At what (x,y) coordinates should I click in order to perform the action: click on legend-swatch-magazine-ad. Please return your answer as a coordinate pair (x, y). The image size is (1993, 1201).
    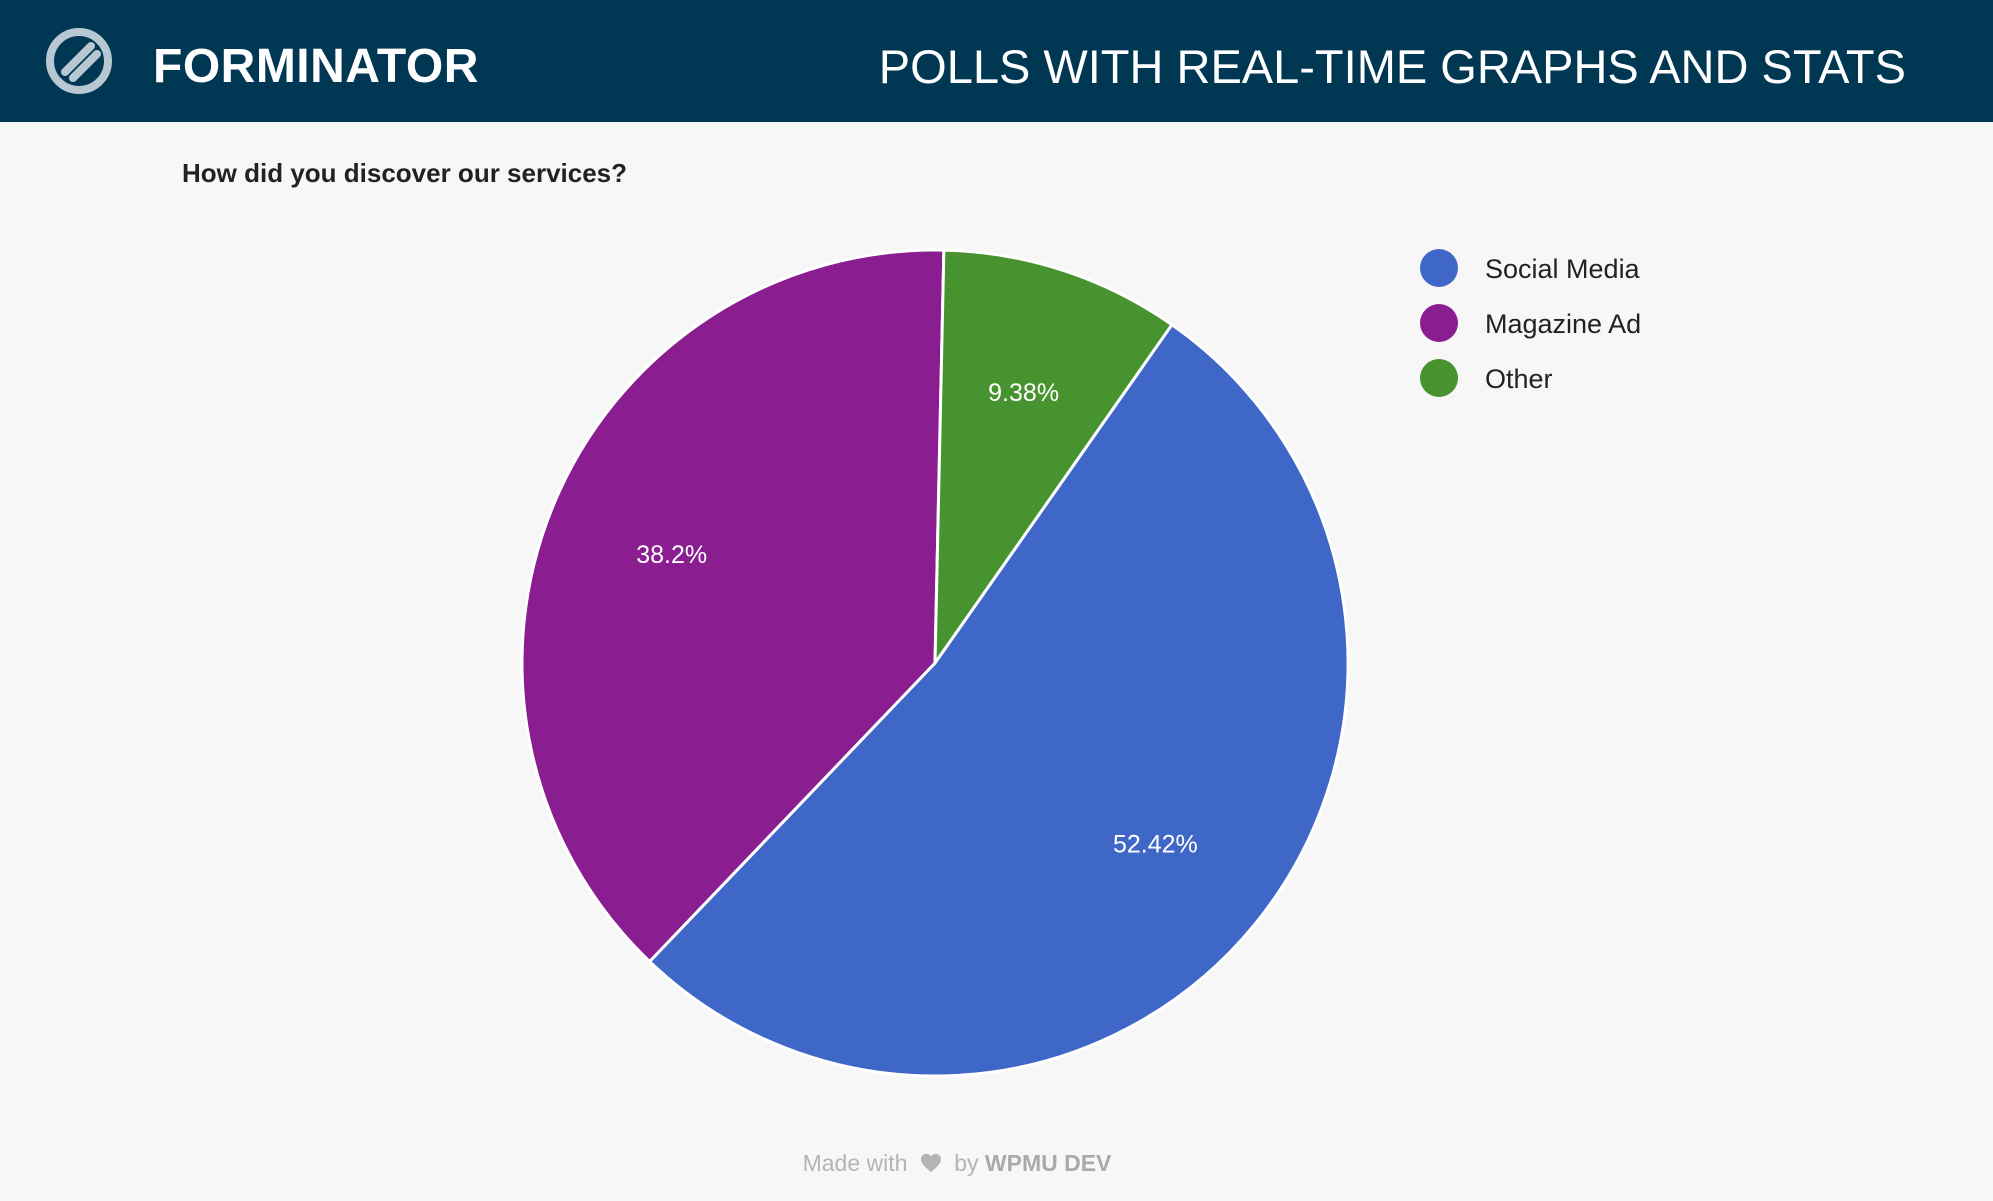
    Looking at the image, I should click on (1439, 323).